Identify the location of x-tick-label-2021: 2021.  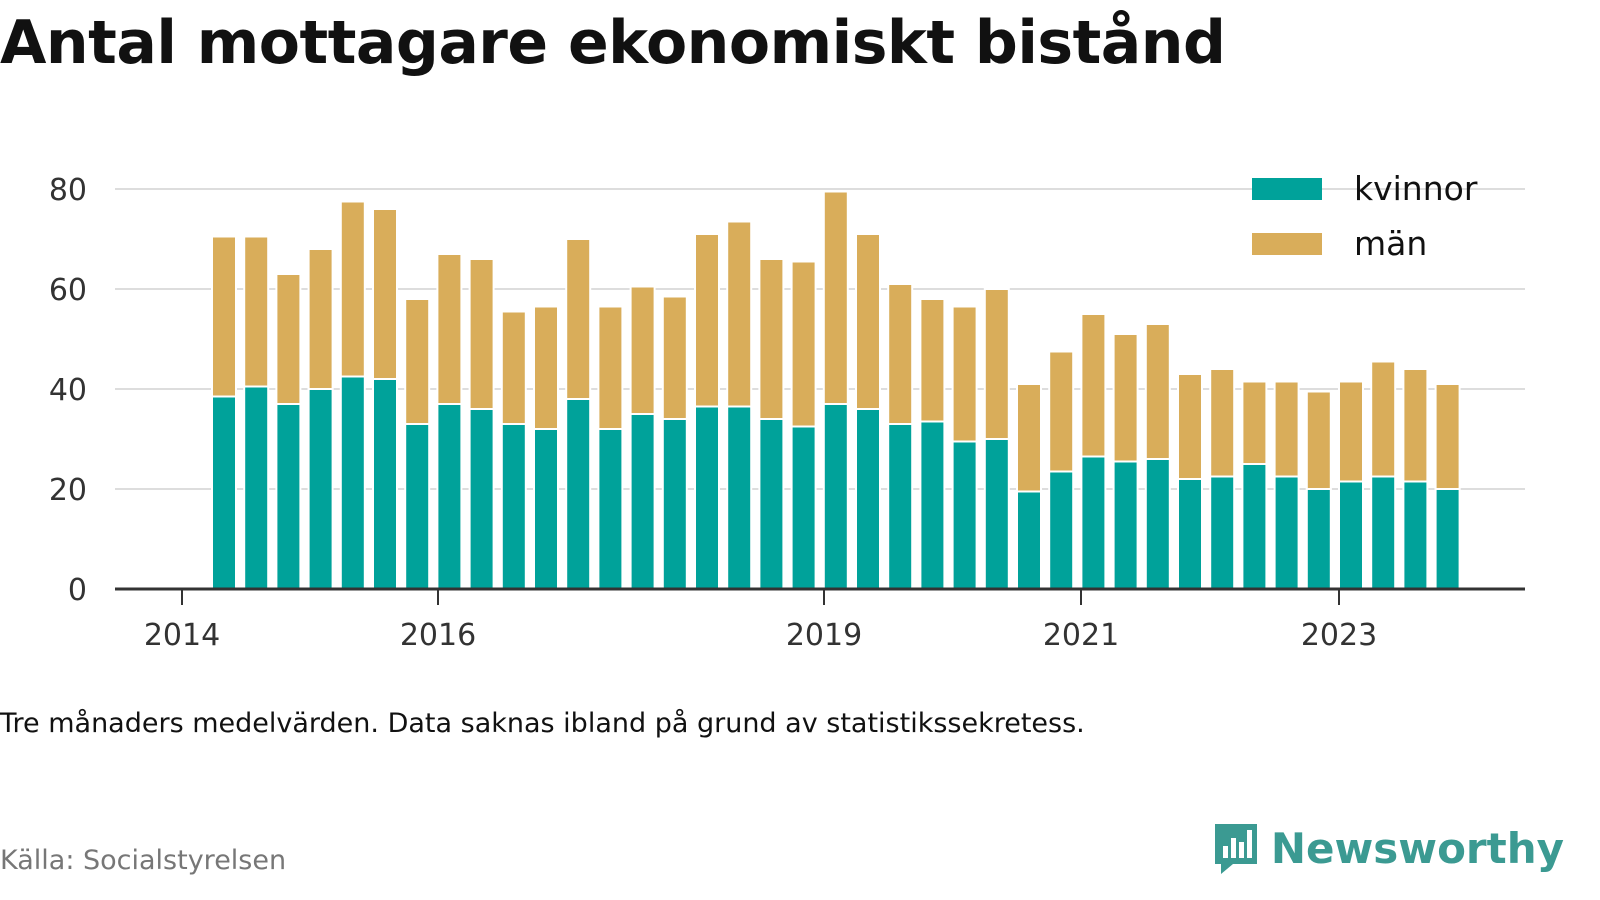
(1081, 635).